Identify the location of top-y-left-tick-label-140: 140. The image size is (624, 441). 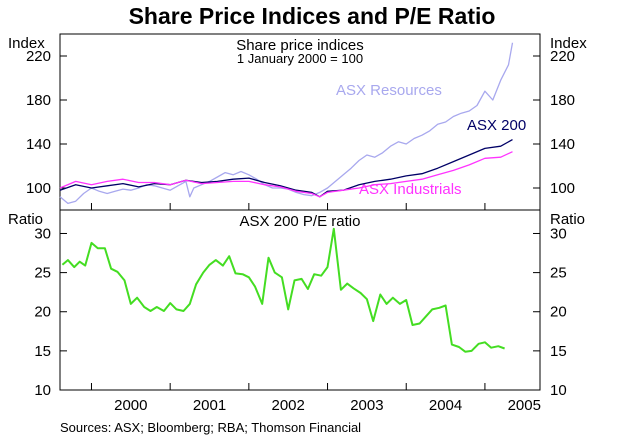
(38, 144).